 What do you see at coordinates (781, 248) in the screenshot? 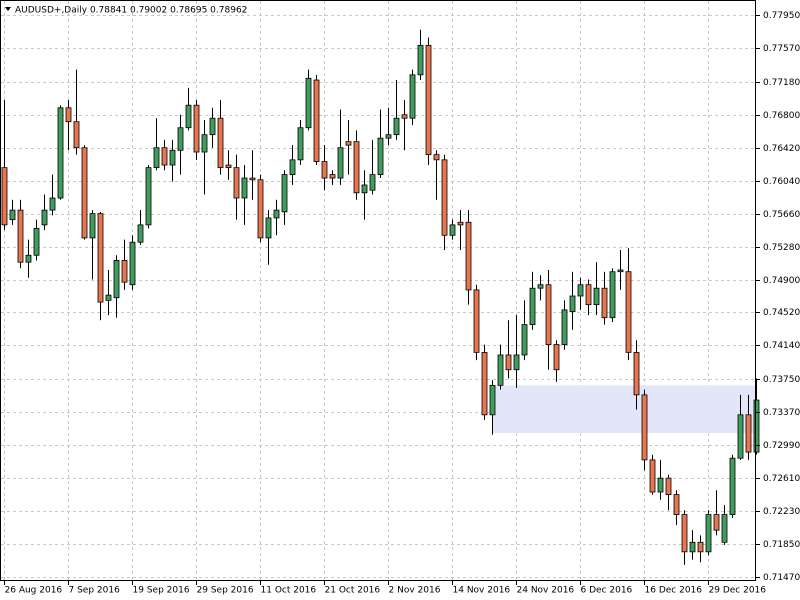
I see `y-tick-label: 0.75280` at bounding box center [781, 248].